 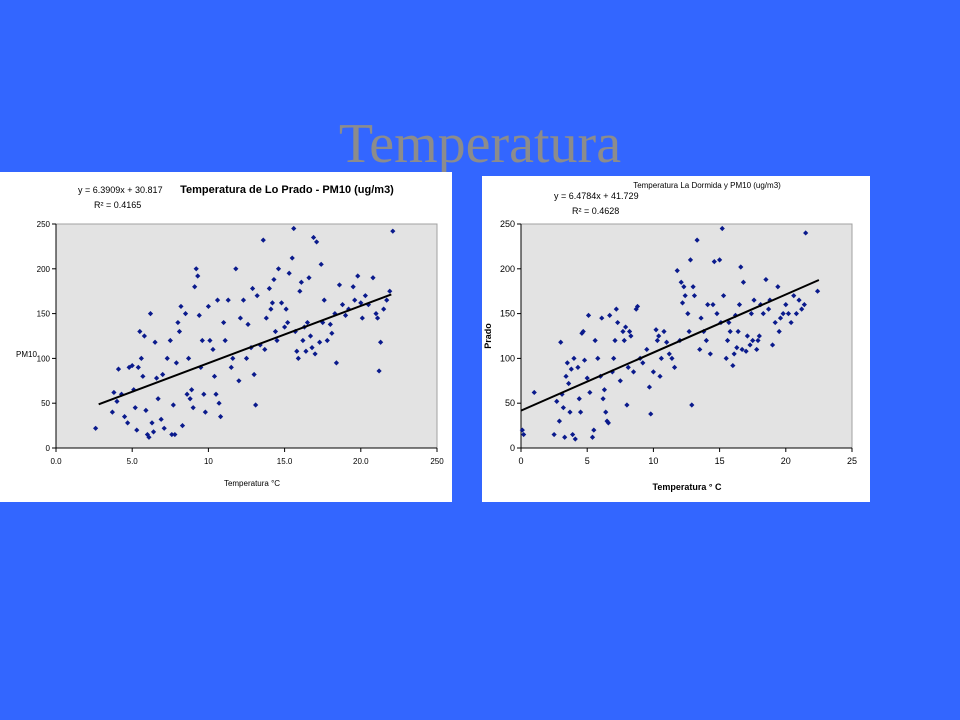 What do you see at coordinates (361, 461) in the screenshot?
I see `x-tick-label: 20.0` at bounding box center [361, 461].